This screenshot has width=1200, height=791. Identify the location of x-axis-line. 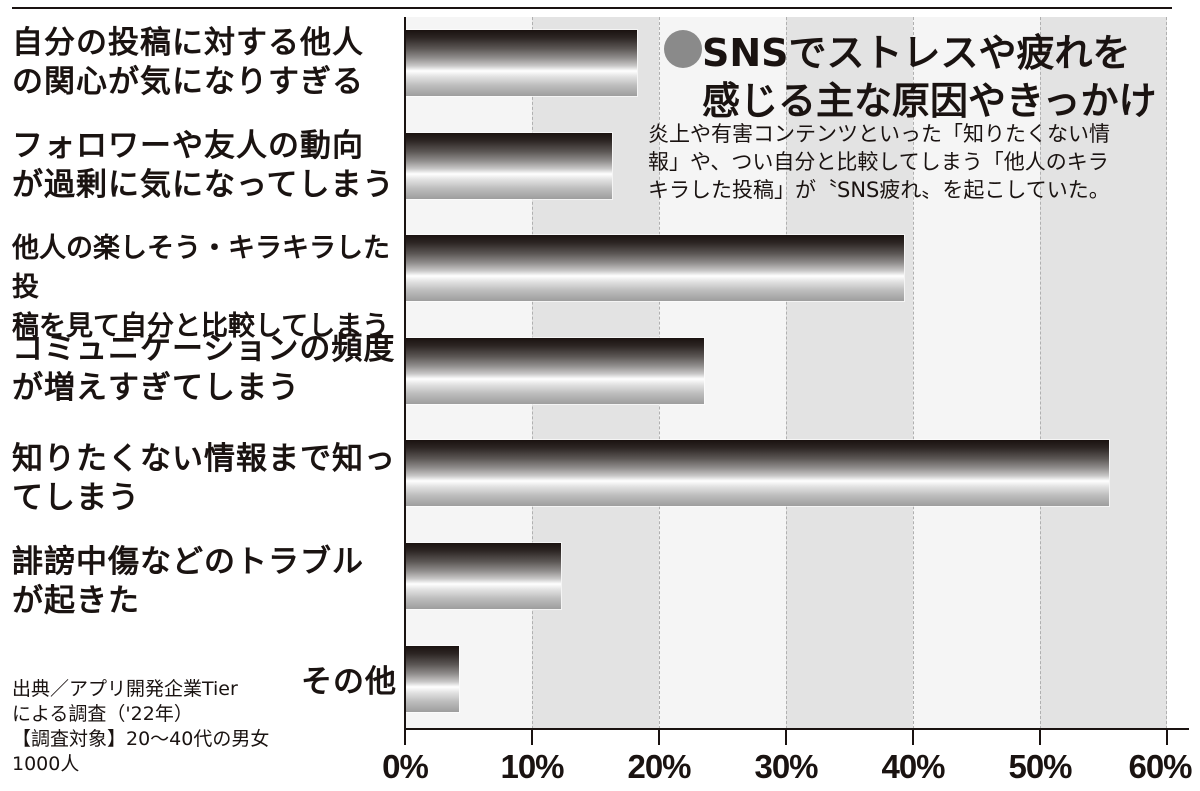
(796, 729).